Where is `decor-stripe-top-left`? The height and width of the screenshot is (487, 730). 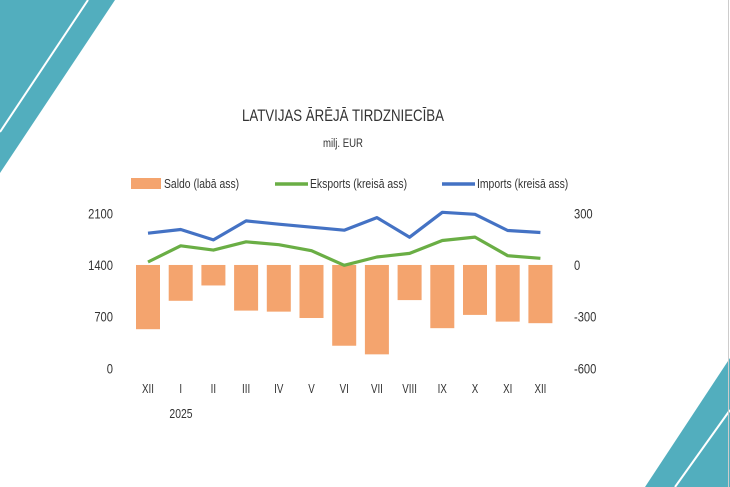 decor-stripe-top-left is located at coordinates (57, 86).